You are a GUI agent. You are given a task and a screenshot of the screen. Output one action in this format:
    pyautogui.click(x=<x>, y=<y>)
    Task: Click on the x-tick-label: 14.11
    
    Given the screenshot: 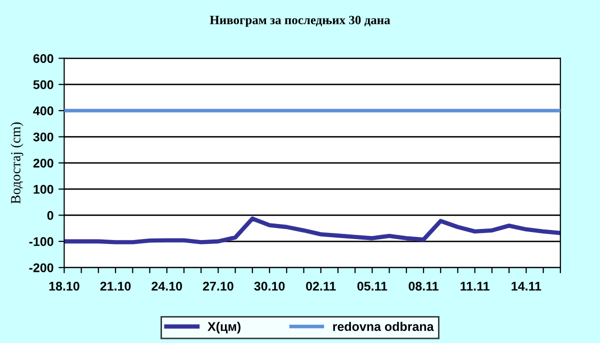 What is the action you would take?
    pyautogui.click(x=527, y=286)
    